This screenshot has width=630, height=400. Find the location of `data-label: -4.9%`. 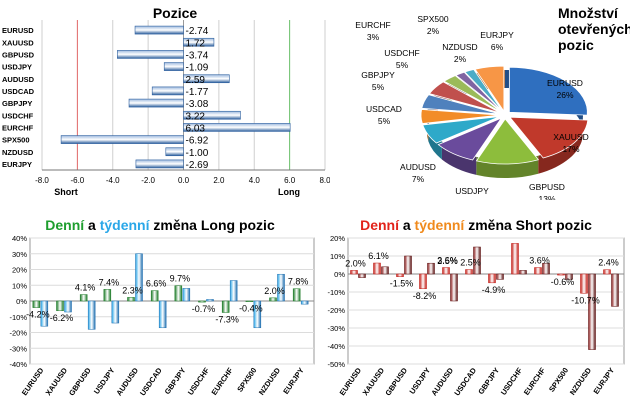

data-label: -4.9% is located at coordinates (494, 290).